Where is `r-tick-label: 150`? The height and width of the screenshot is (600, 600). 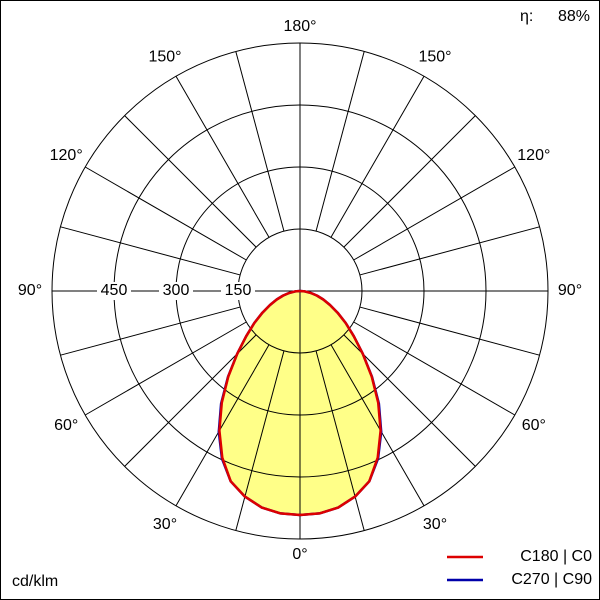
r-tick-label: 150 is located at coordinates (238, 290).